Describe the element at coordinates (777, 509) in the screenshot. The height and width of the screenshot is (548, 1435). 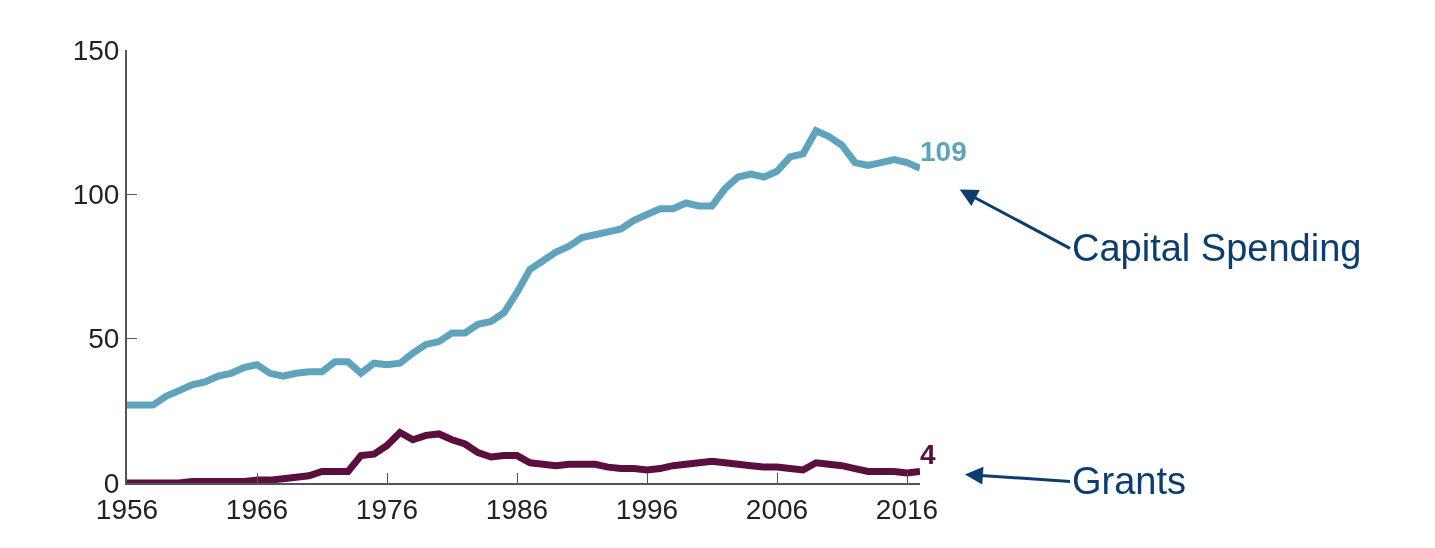
I see `x-tick-label: 2006` at that location.